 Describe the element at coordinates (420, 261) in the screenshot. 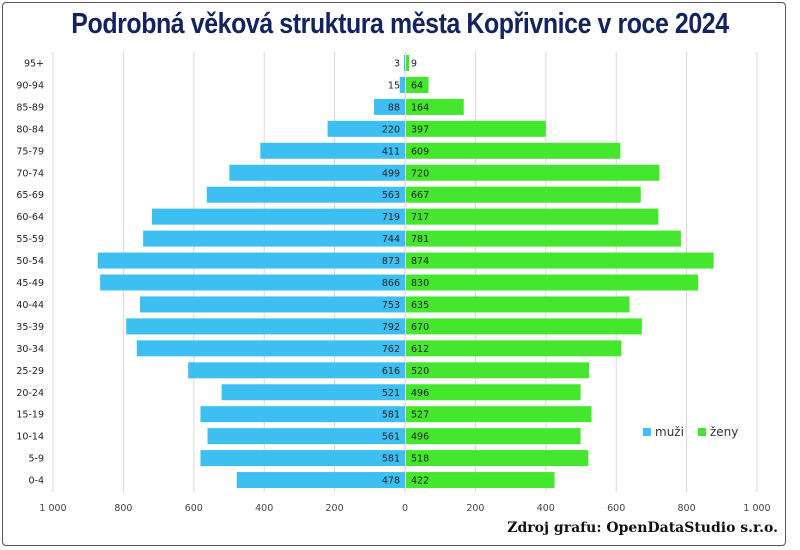

I see `data-label-female: 874` at that location.